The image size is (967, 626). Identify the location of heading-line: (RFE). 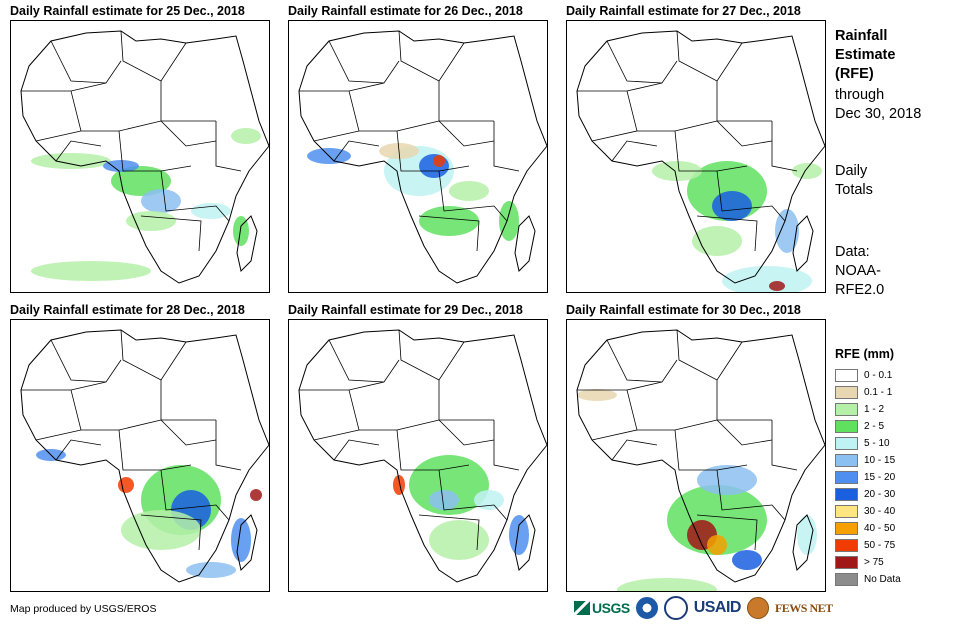
(854, 74).